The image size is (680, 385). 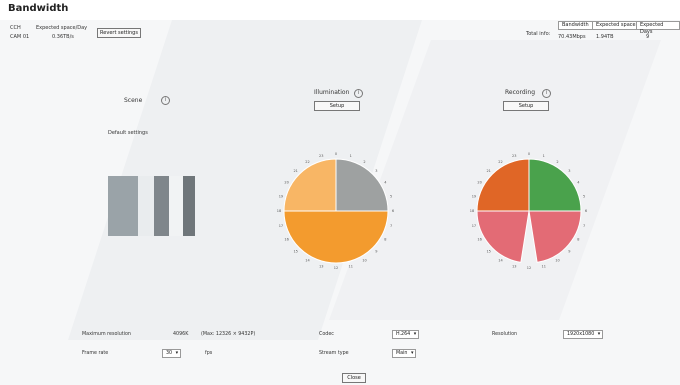 I want to click on recording-tick-12: 12, so click(x=529, y=268).